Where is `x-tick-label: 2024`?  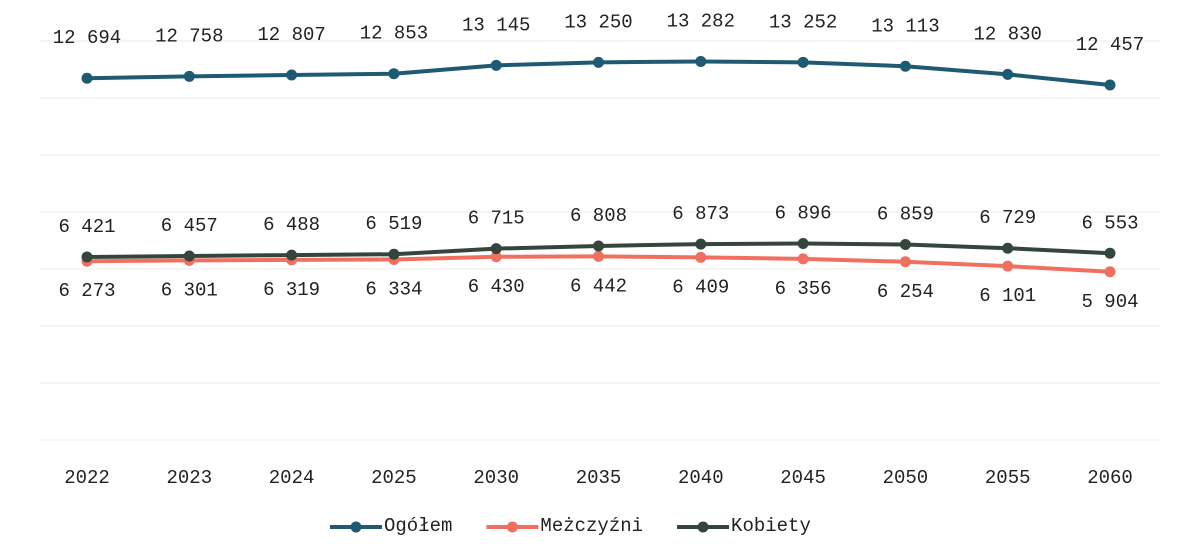 x-tick-label: 2024 is located at coordinates (292, 478).